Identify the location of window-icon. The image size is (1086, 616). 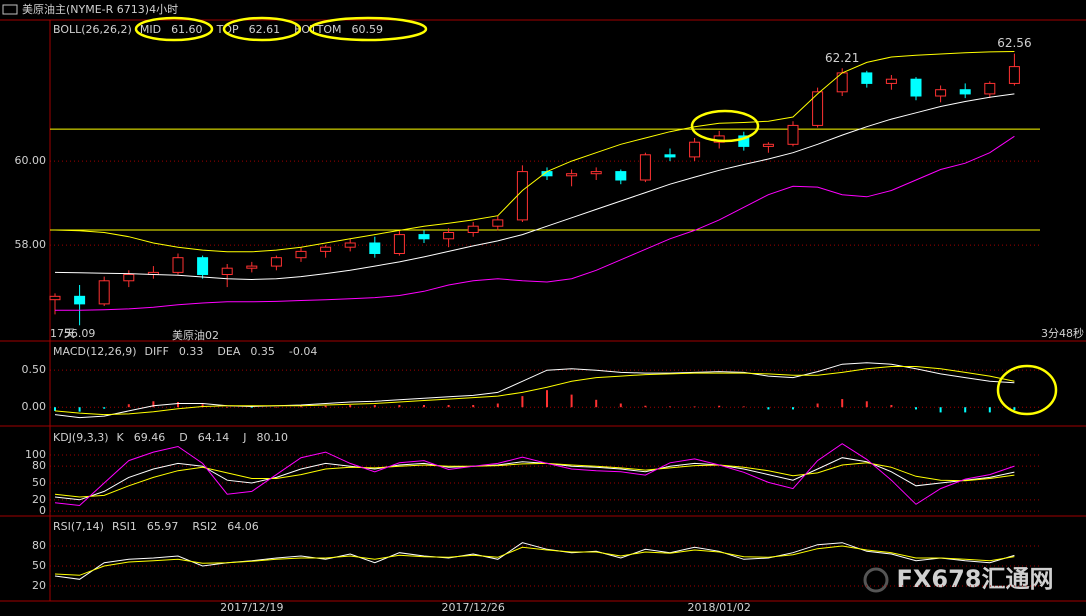
(10, 9).